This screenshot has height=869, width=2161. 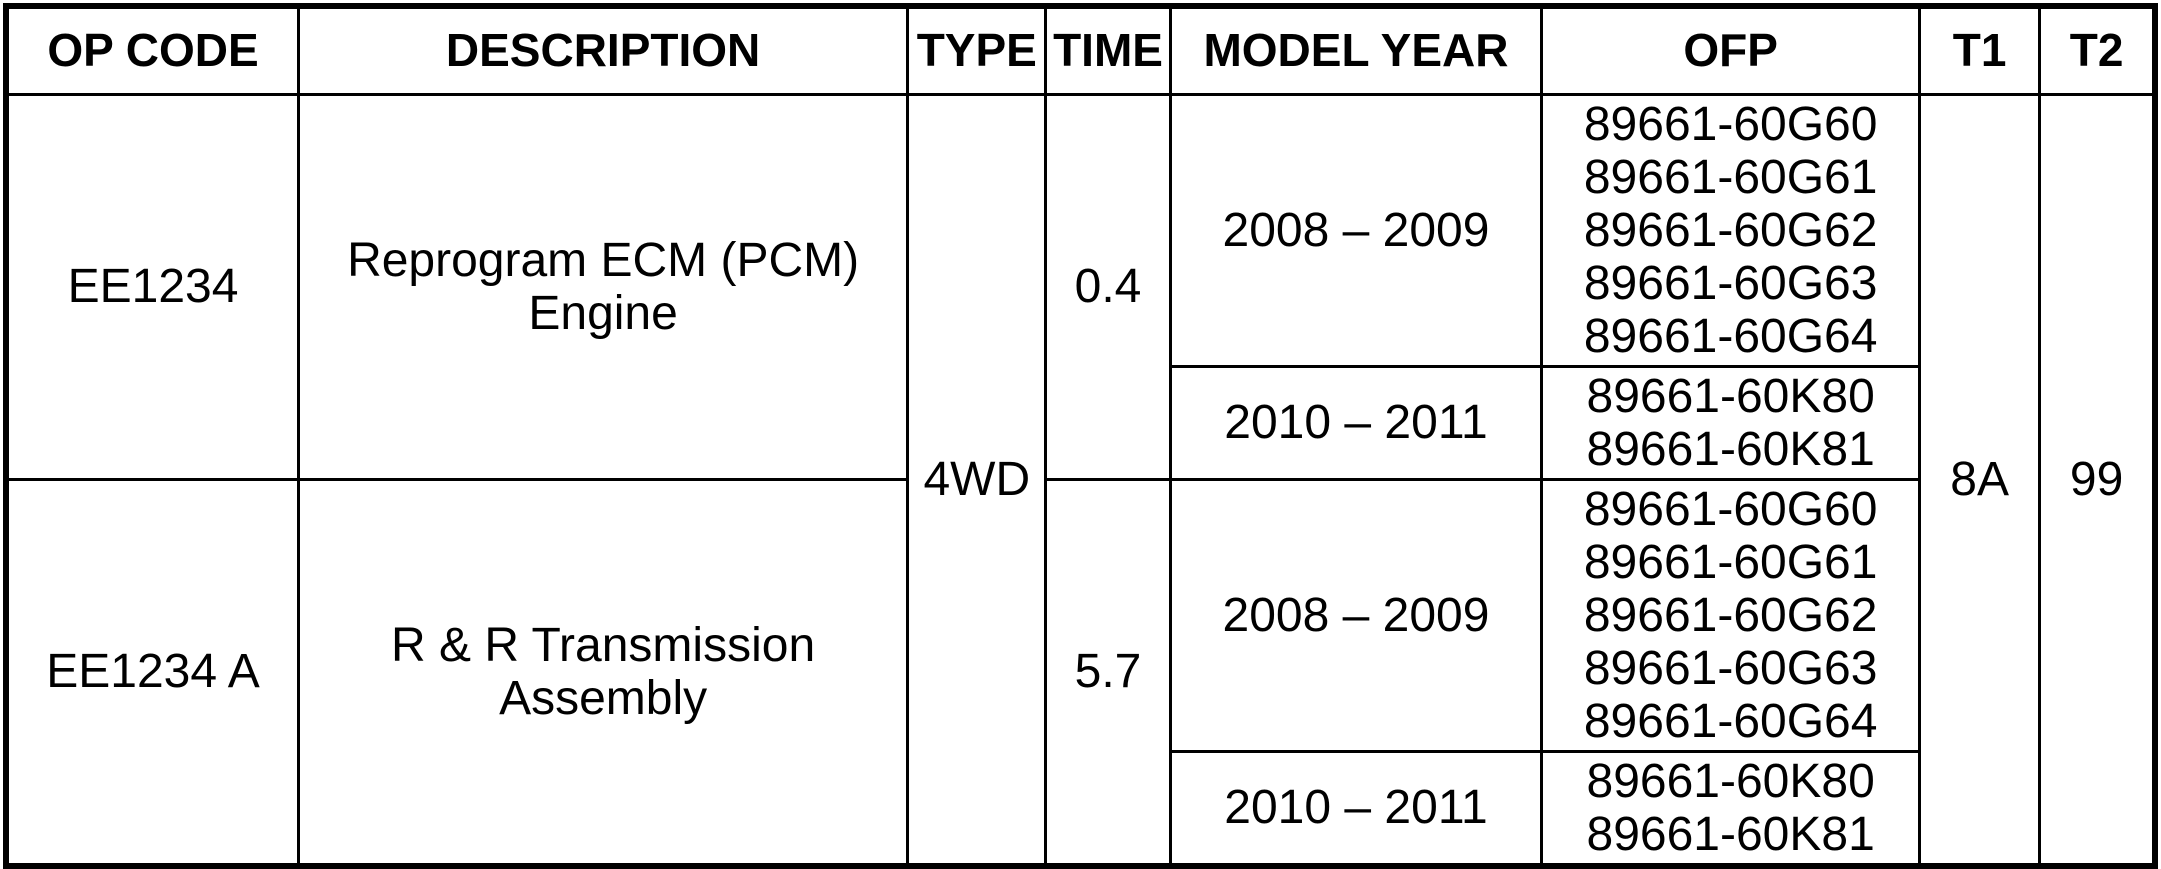 What do you see at coordinates (1730, 50) in the screenshot?
I see `header-ofp: OFP` at bounding box center [1730, 50].